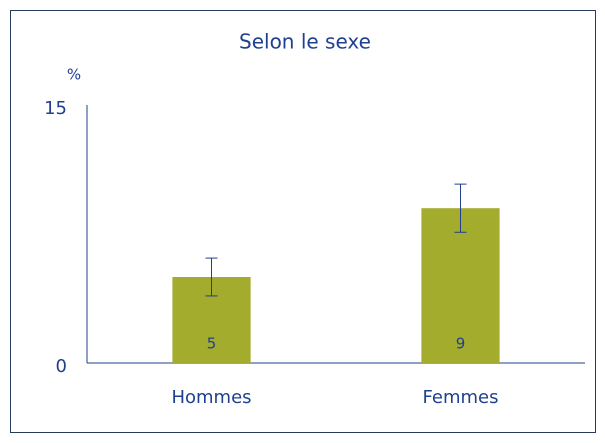  I want to click on y-tick-label: 0, so click(61, 366).